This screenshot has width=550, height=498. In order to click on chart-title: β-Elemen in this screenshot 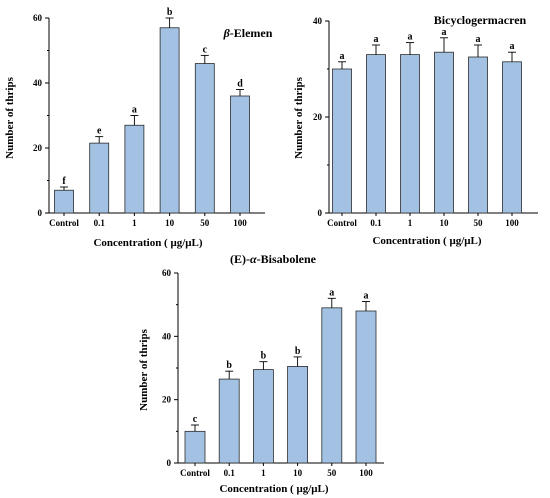, I will do `click(248, 33)`.